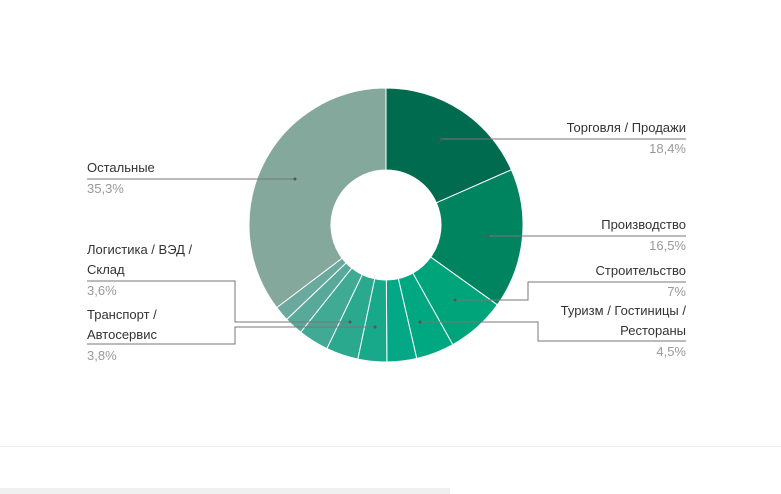 Image resolution: width=781 pixels, height=494 pixels. Describe the element at coordinates (586, 236) in the screenshot. I see `slice-label: Производство 16,5%` at that location.